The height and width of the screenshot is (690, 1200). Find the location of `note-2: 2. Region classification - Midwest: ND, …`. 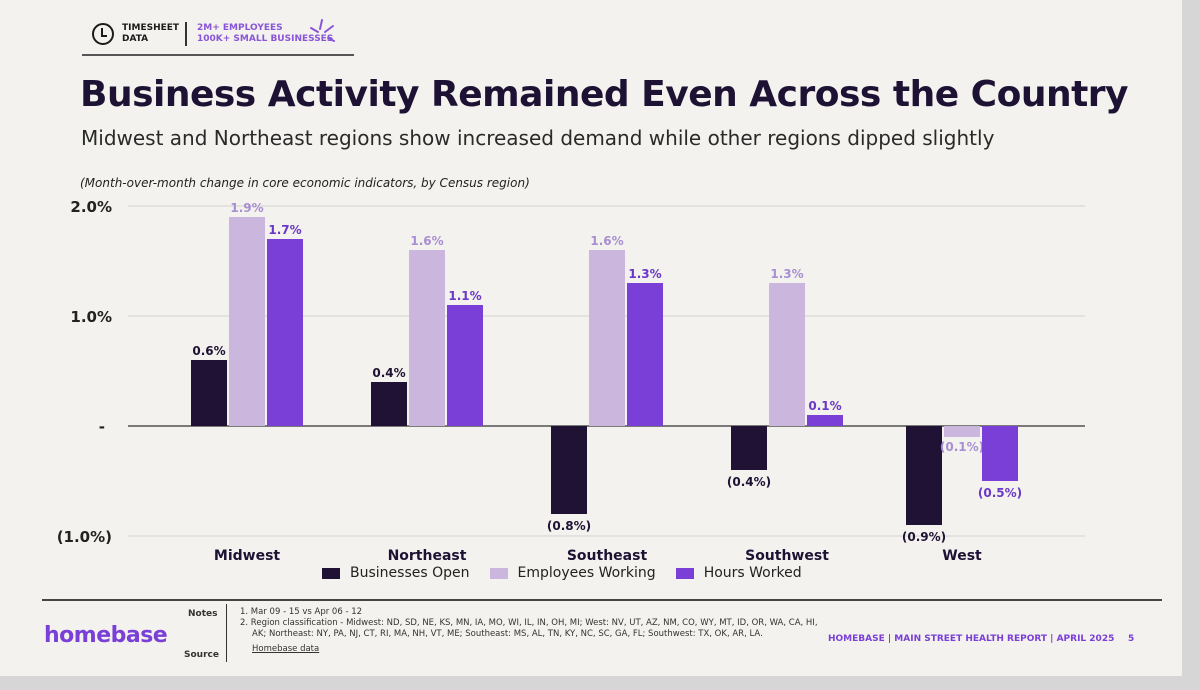

note-2: 2. Region classification - Midwest: ND, … is located at coordinates (529, 628).